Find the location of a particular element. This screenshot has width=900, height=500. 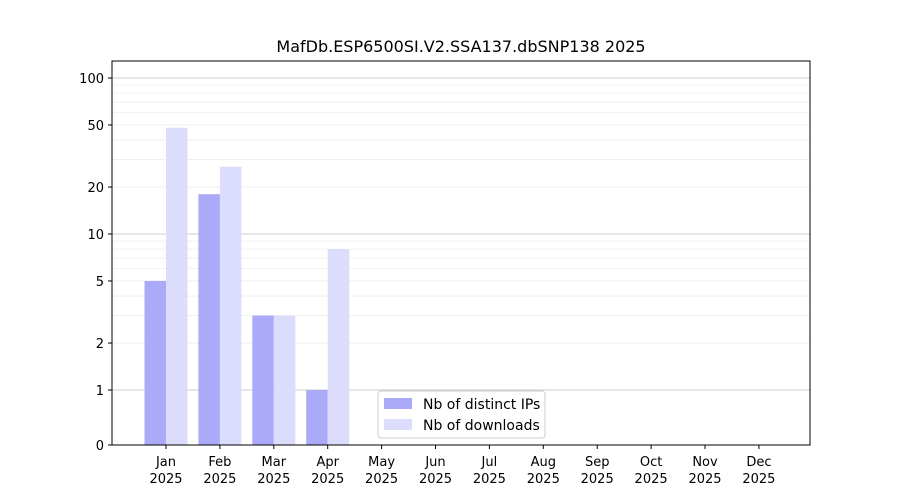

x-tick-label-month: Oct is located at coordinates (651, 462).